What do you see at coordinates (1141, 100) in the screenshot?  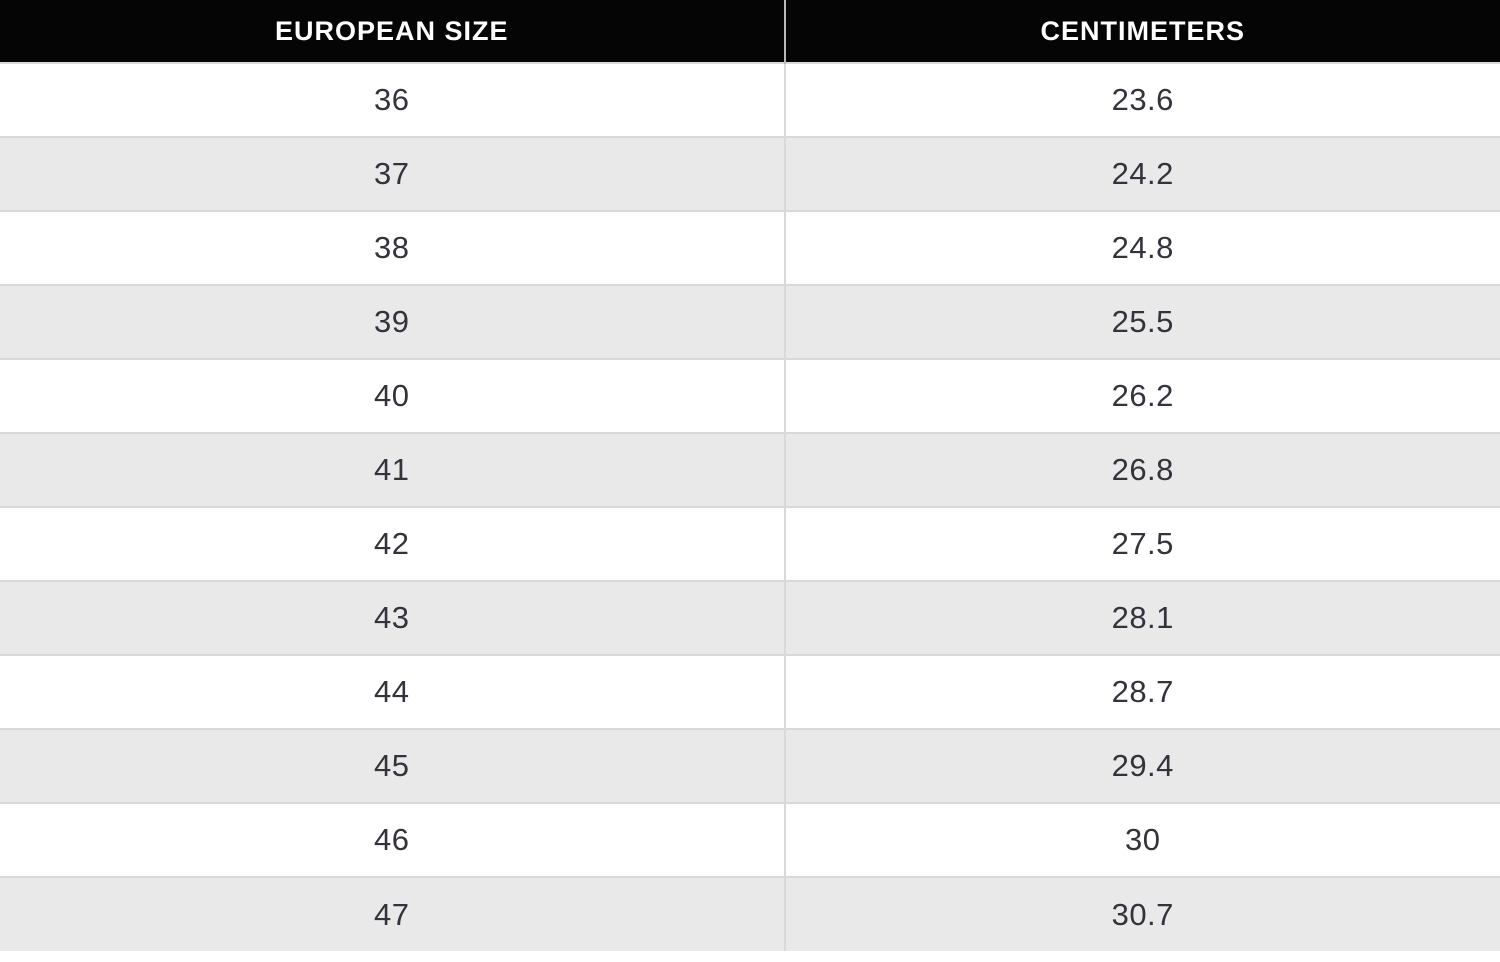 I see `centimeters-cell: 23.6` at bounding box center [1141, 100].